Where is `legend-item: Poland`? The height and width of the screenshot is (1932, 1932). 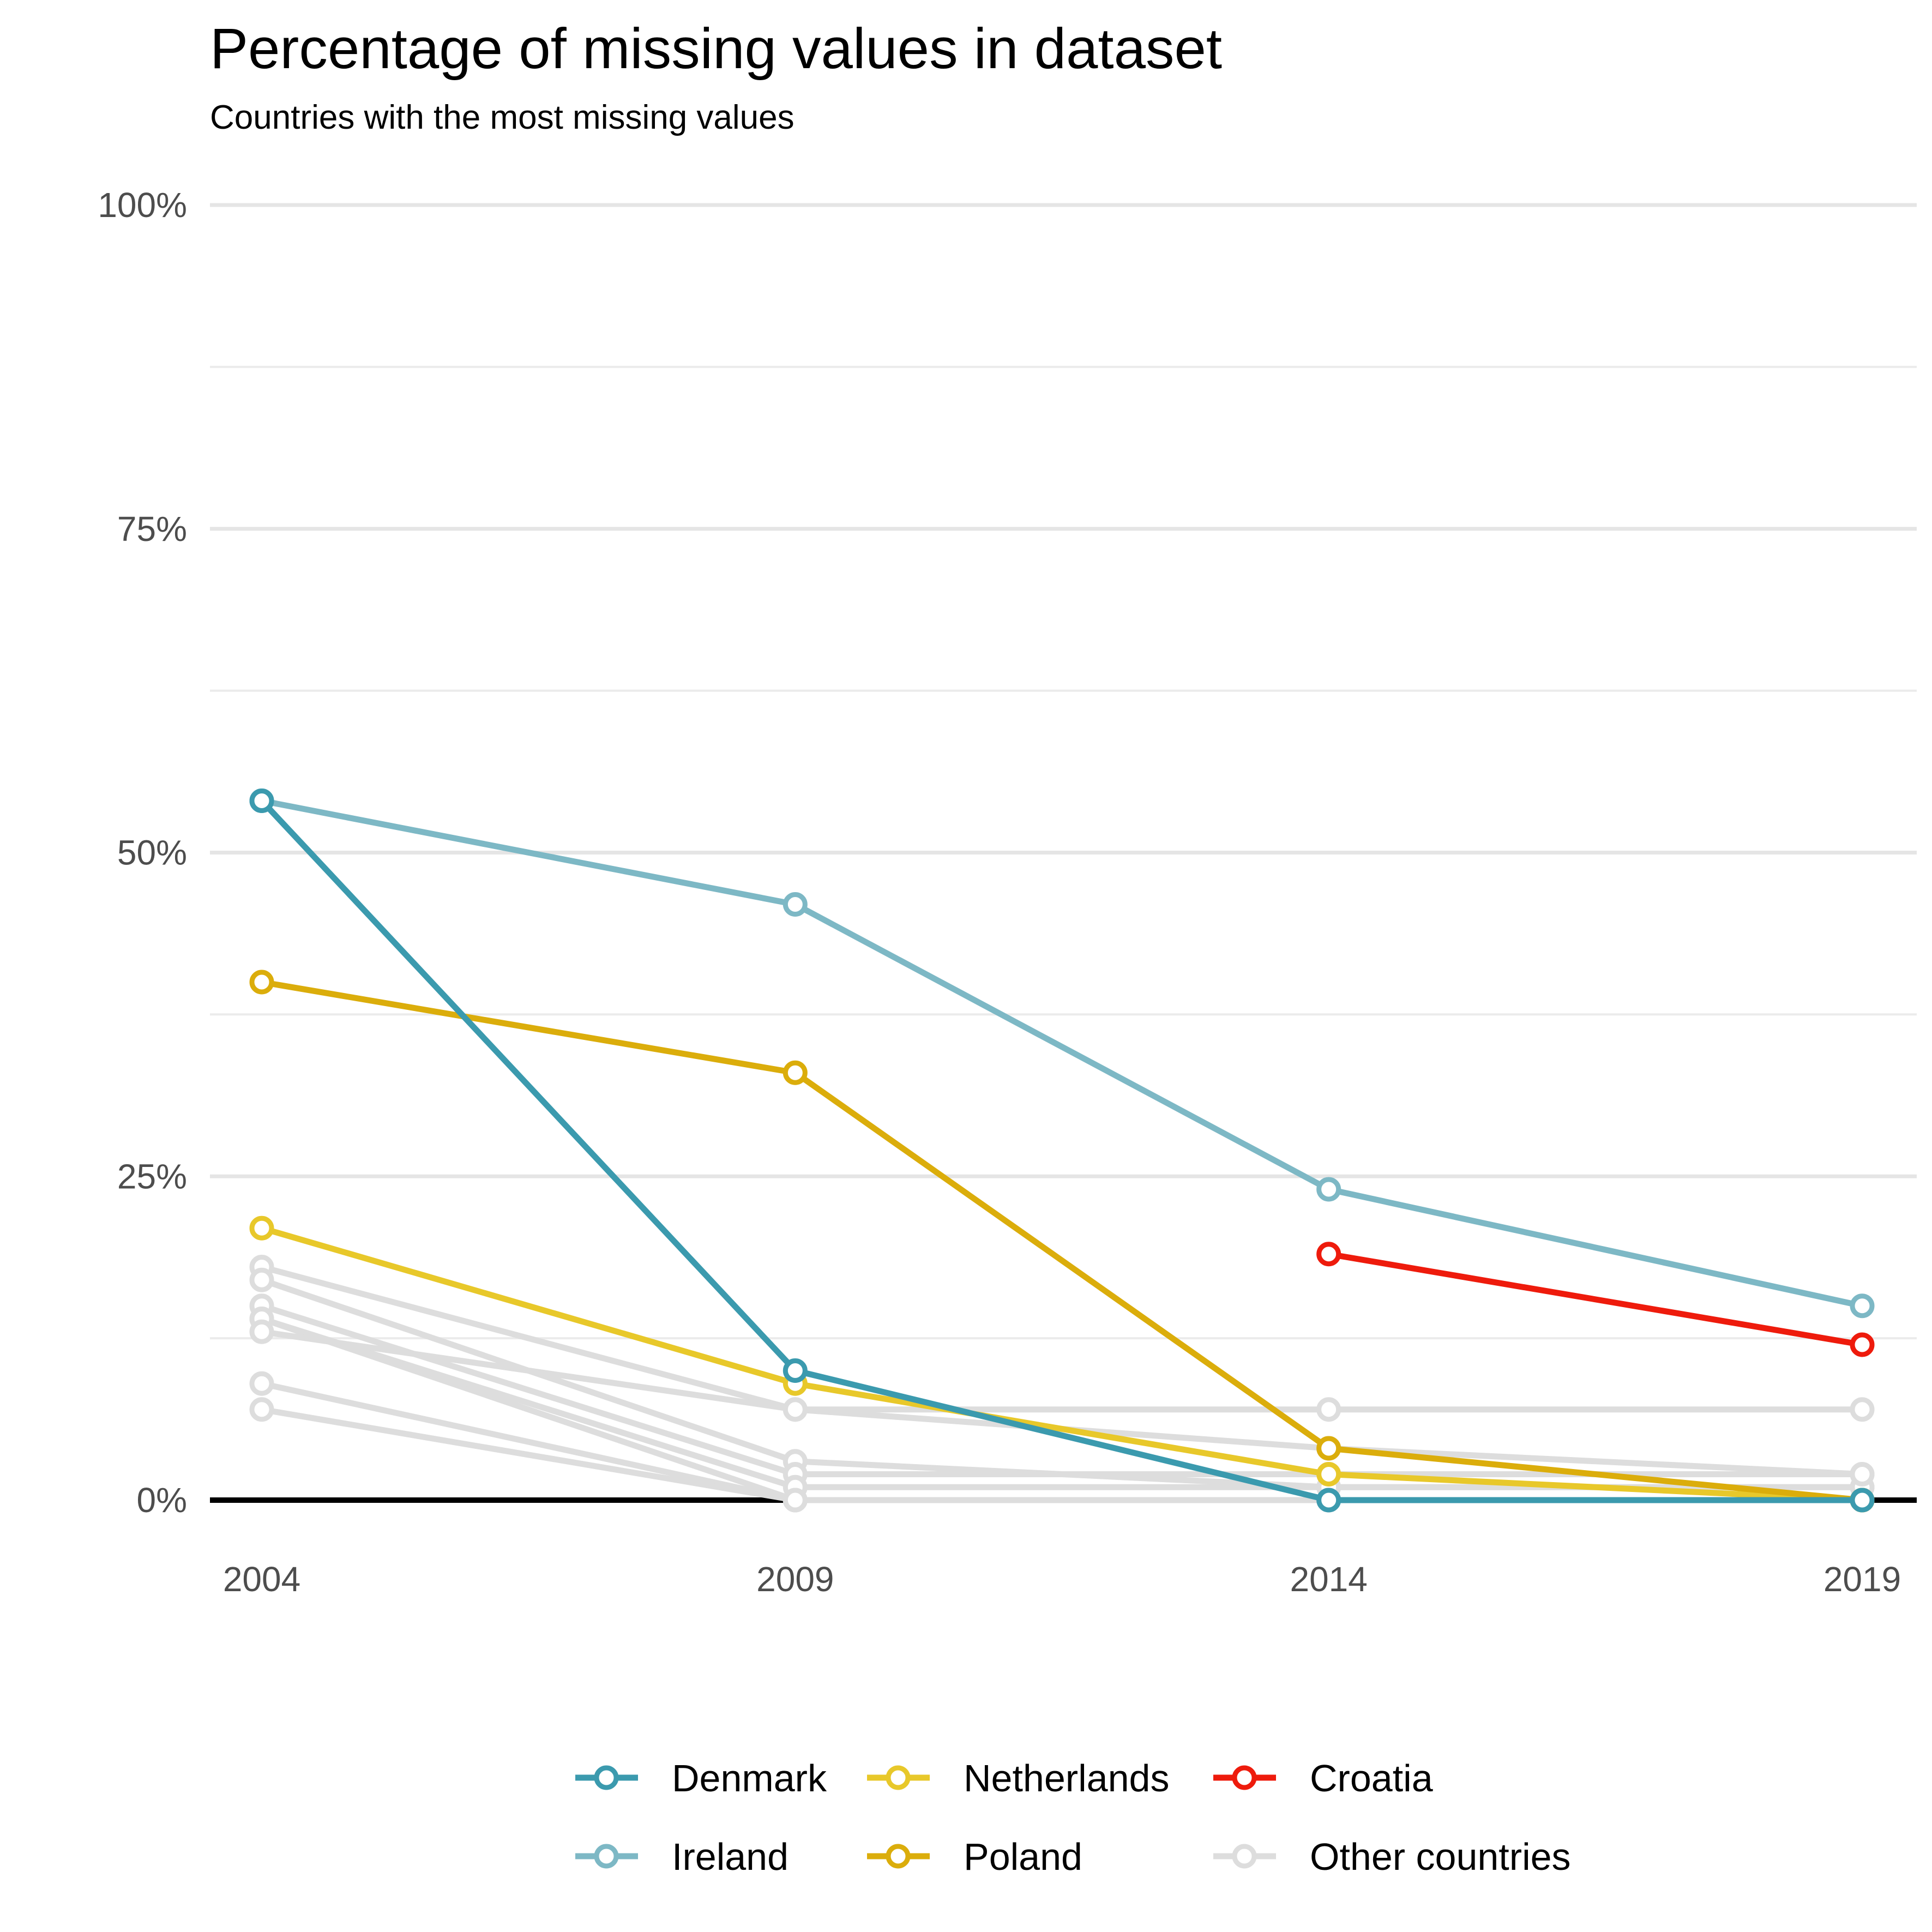 legend-item: Poland is located at coordinates (974, 1856).